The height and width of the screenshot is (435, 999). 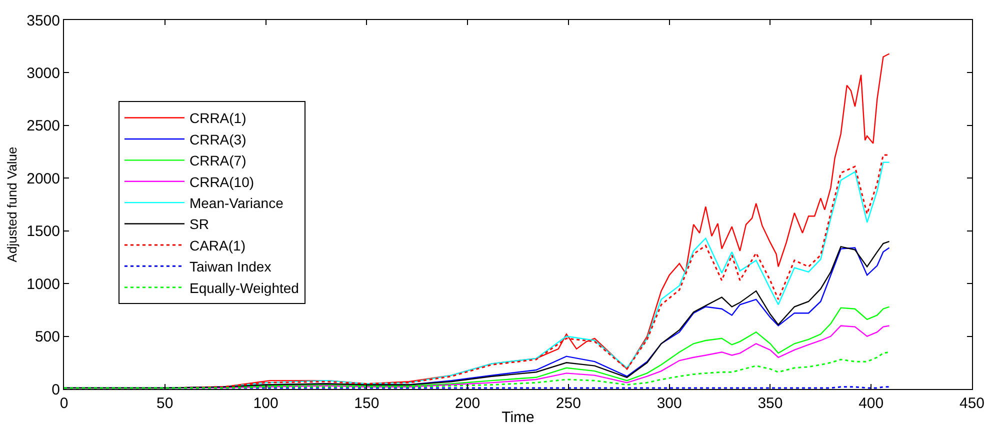 I want to click on x-tick-label: 300, so click(x=669, y=403).